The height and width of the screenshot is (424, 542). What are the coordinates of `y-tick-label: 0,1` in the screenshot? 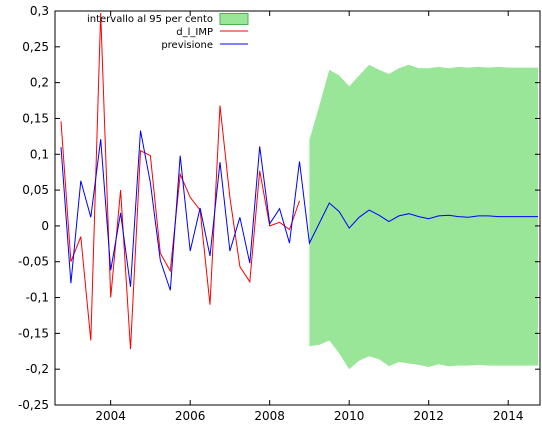 It's located at (39, 154).